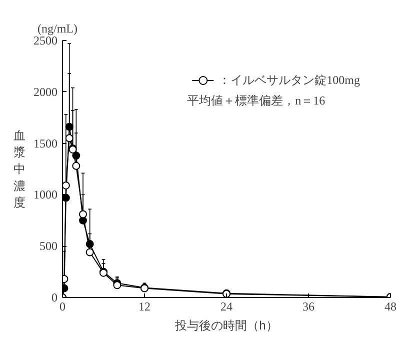 The height and width of the screenshot is (345, 400). I want to click on x-tick-label: 36, so click(308, 307).